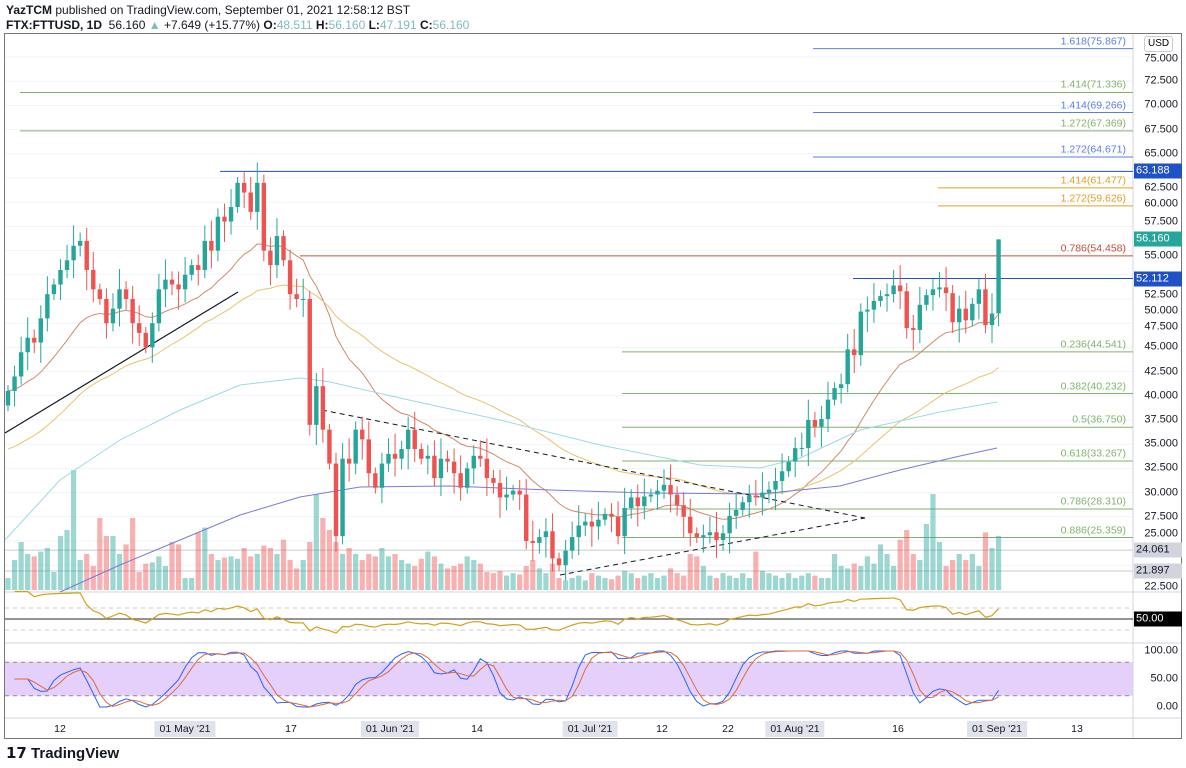  What do you see at coordinates (1161, 516) in the screenshot?
I see `price-axis-label: 27.500` at bounding box center [1161, 516].